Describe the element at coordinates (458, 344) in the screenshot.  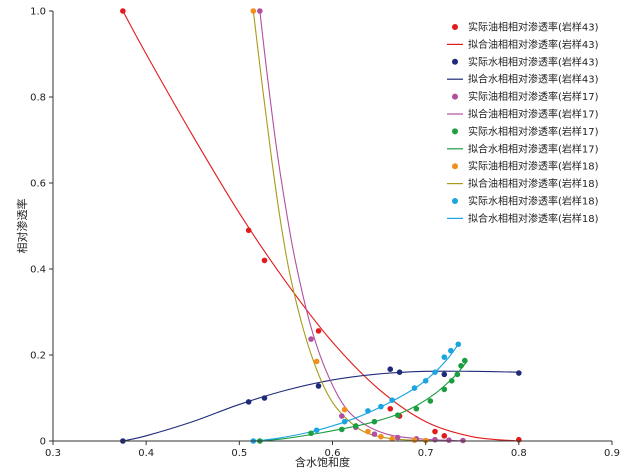
I see `data-point-s10-p11` at that location.